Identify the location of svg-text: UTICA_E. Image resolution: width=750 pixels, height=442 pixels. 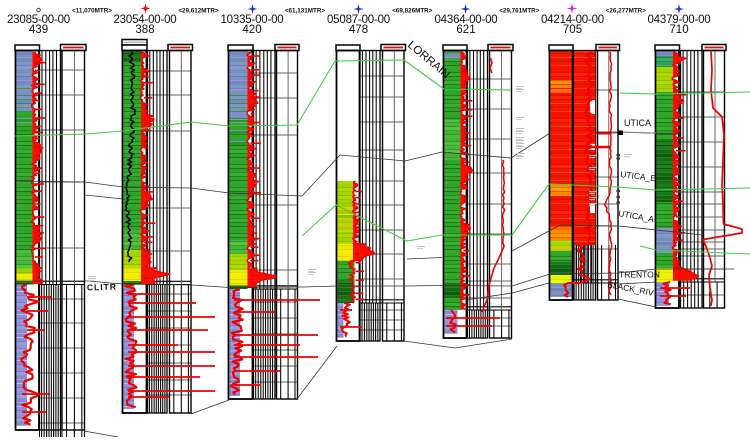
(638, 176).